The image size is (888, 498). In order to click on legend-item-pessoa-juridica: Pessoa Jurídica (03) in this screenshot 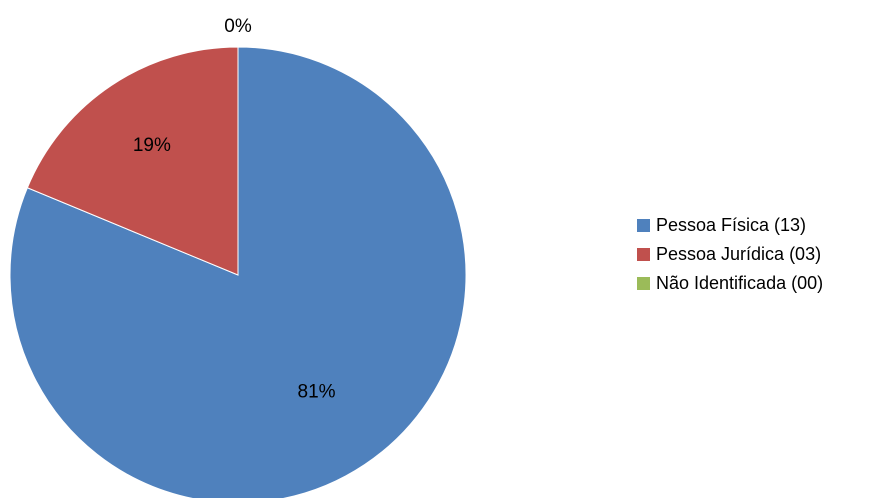, I will do `click(730, 254)`.